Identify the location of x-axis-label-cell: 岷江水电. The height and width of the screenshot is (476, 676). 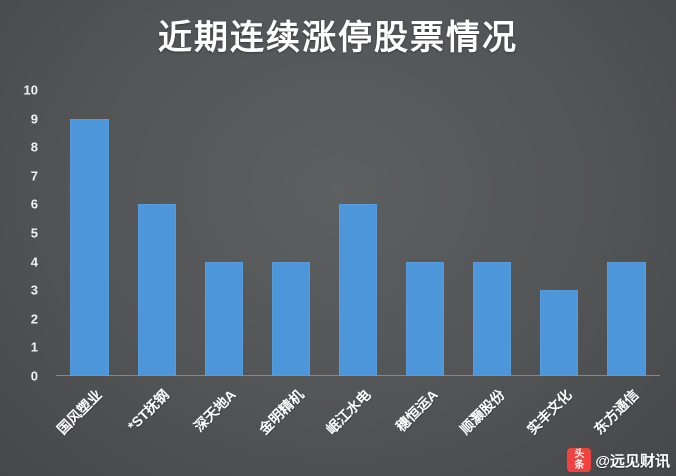
(356, 424).